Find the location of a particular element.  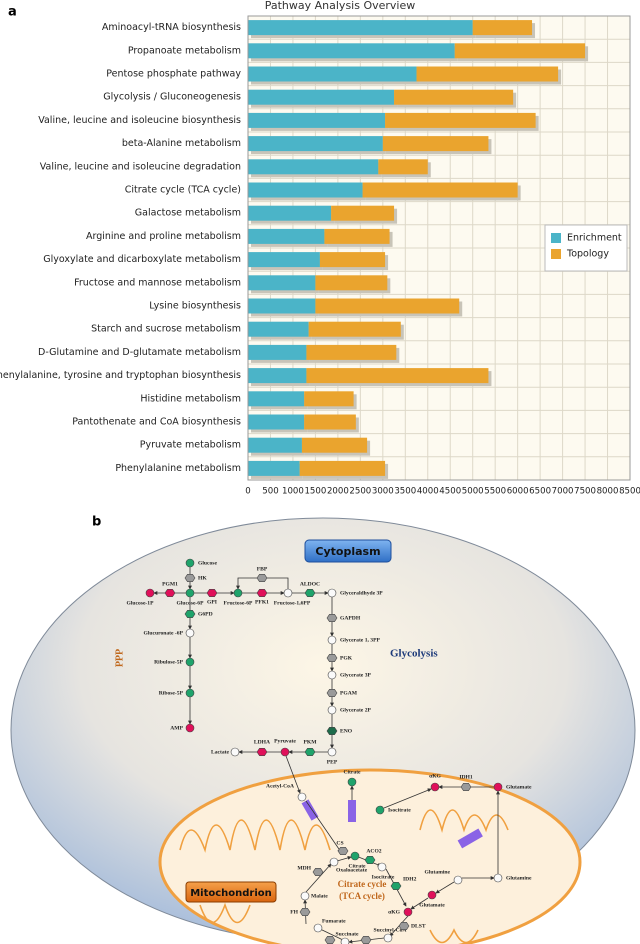

chart-title: Pathway Analysis Overview is located at coordinates (340, 6).